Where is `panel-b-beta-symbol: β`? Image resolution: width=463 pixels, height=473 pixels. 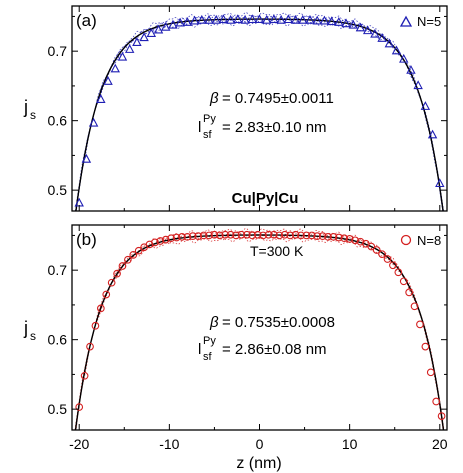
panel-b-beta-symbol: β is located at coordinates (214, 322).